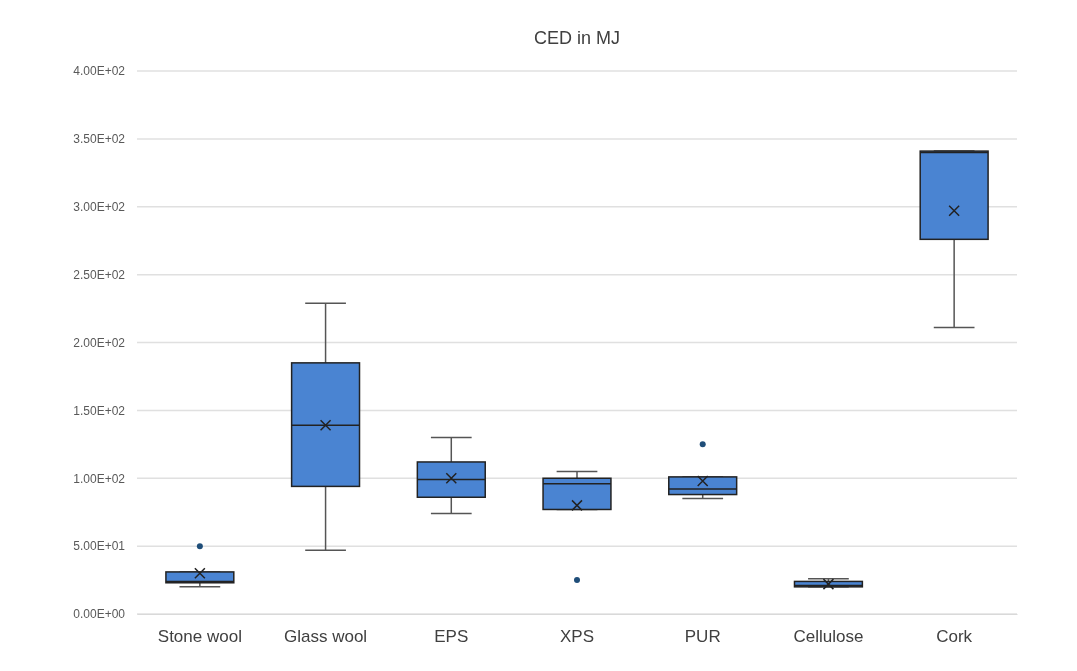 The image size is (1077, 671). Describe the element at coordinates (99, 207) in the screenshot. I see `y-tick-label: 3.00E+02` at that location.